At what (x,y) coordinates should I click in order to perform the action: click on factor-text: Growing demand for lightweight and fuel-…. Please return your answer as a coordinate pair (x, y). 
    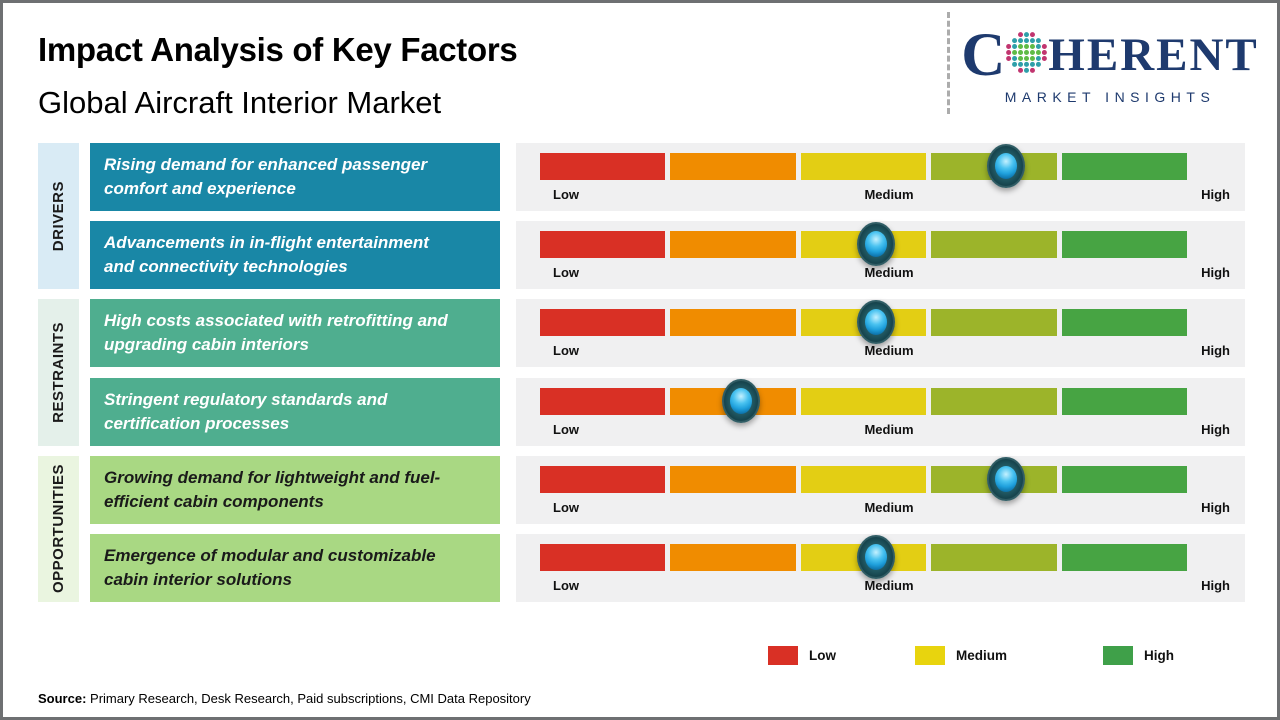
    Looking at the image, I should click on (272, 489).